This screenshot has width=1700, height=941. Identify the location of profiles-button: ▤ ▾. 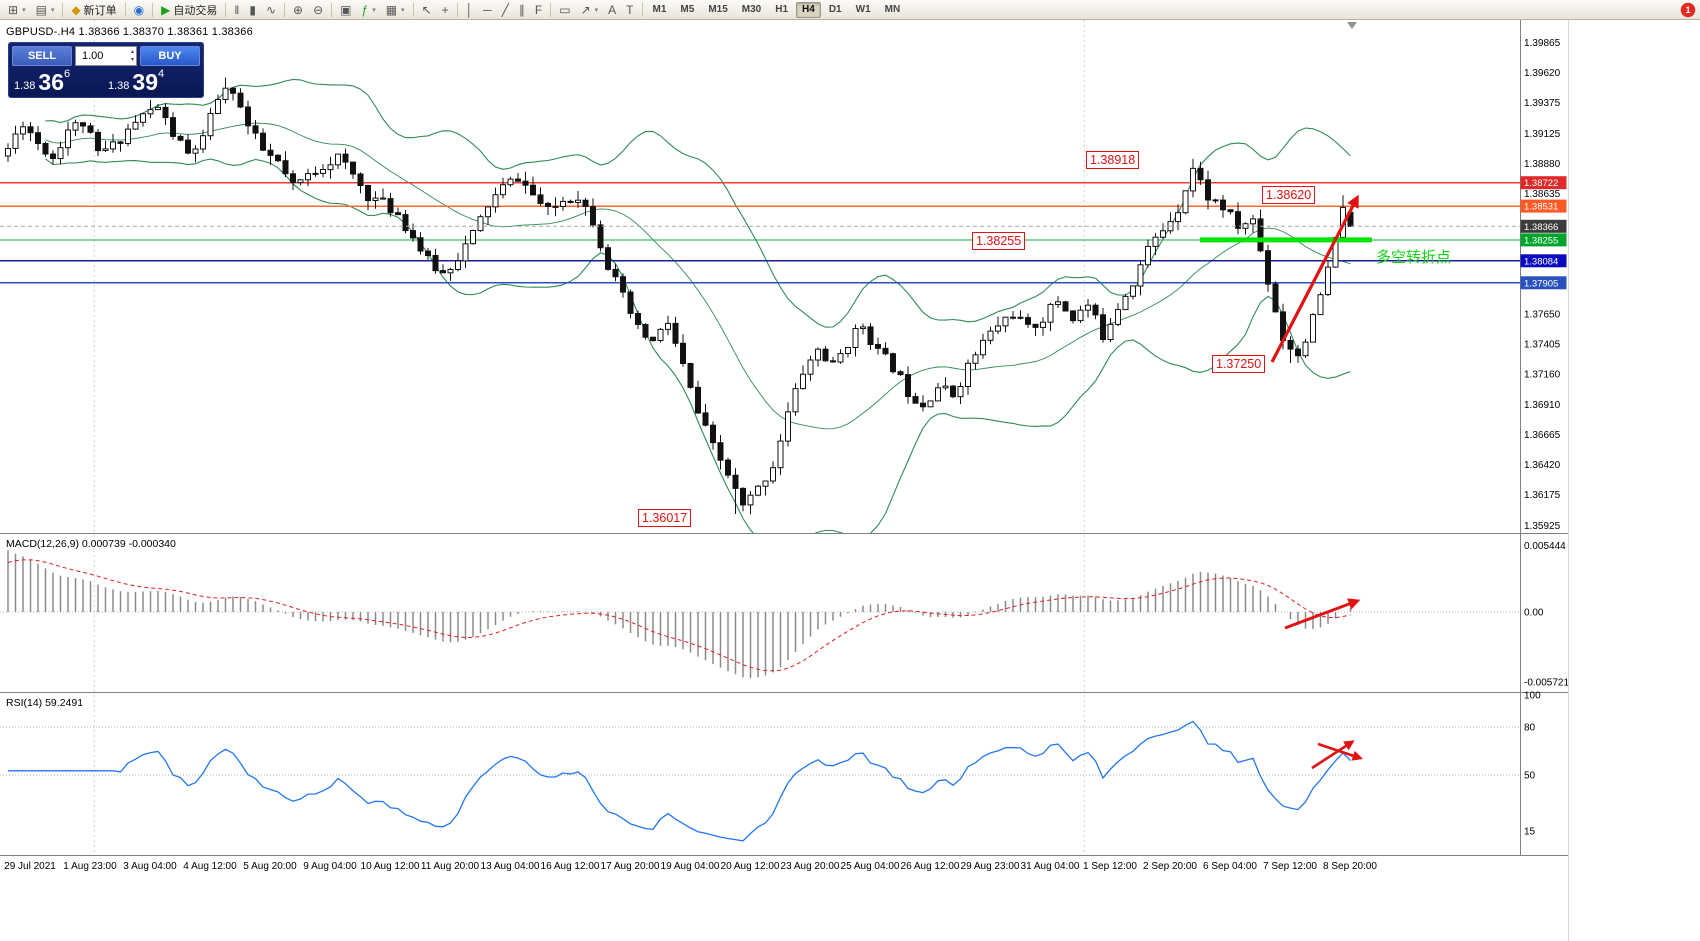
(45, 10).